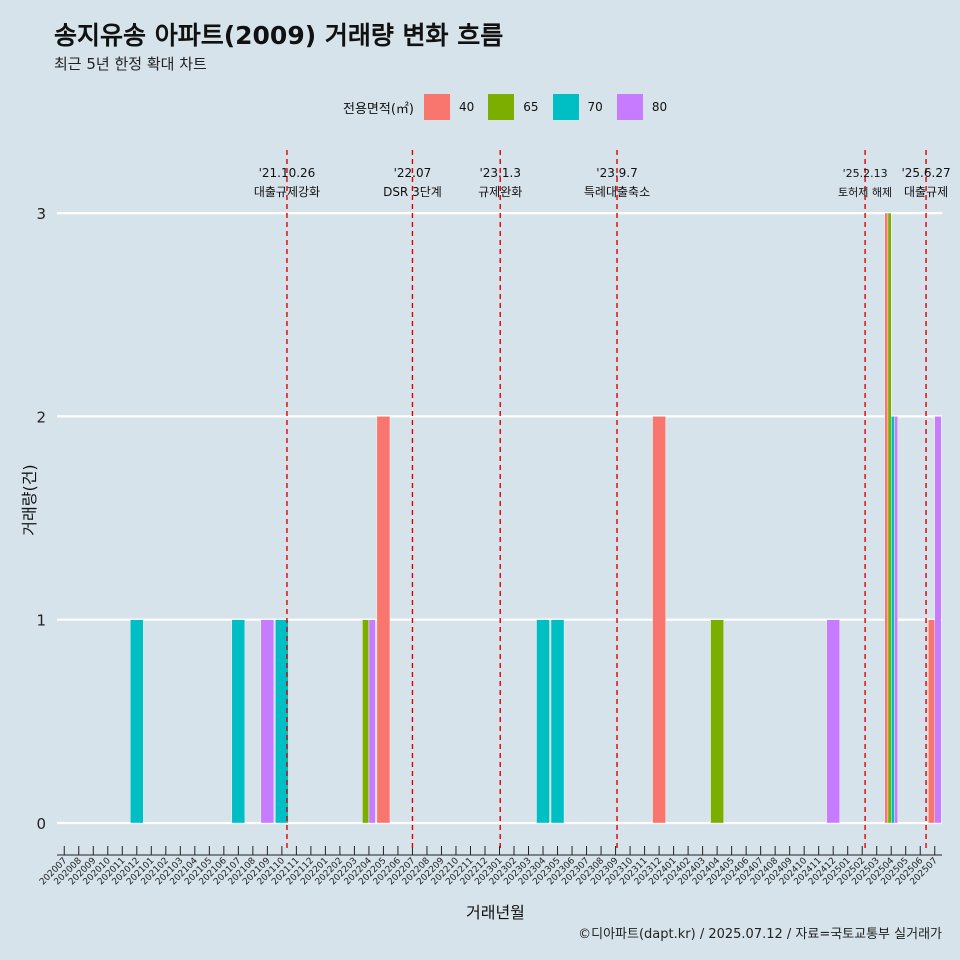 Image resolution: width=960 pixels, height=960 pixels. What do you see at coordinates (41, 417) in the screenshot?
I see `y-tick-label: 2` at bounding box center [41, 417].